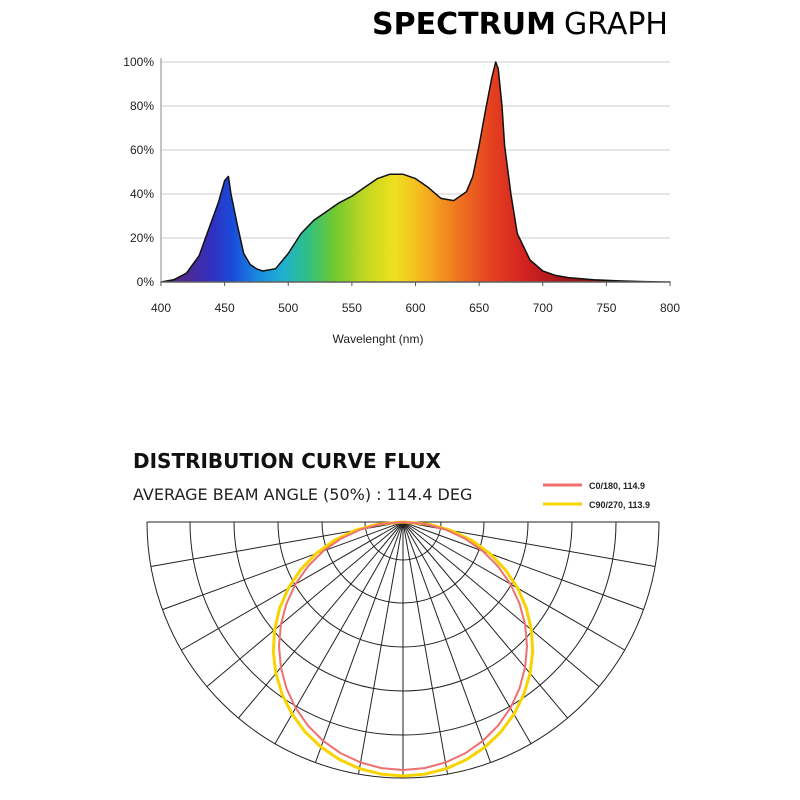 The image size is (800, 800). I want to click on distribution-title: DISTRIBUTION CURVE FLUX, so click(287, 461).